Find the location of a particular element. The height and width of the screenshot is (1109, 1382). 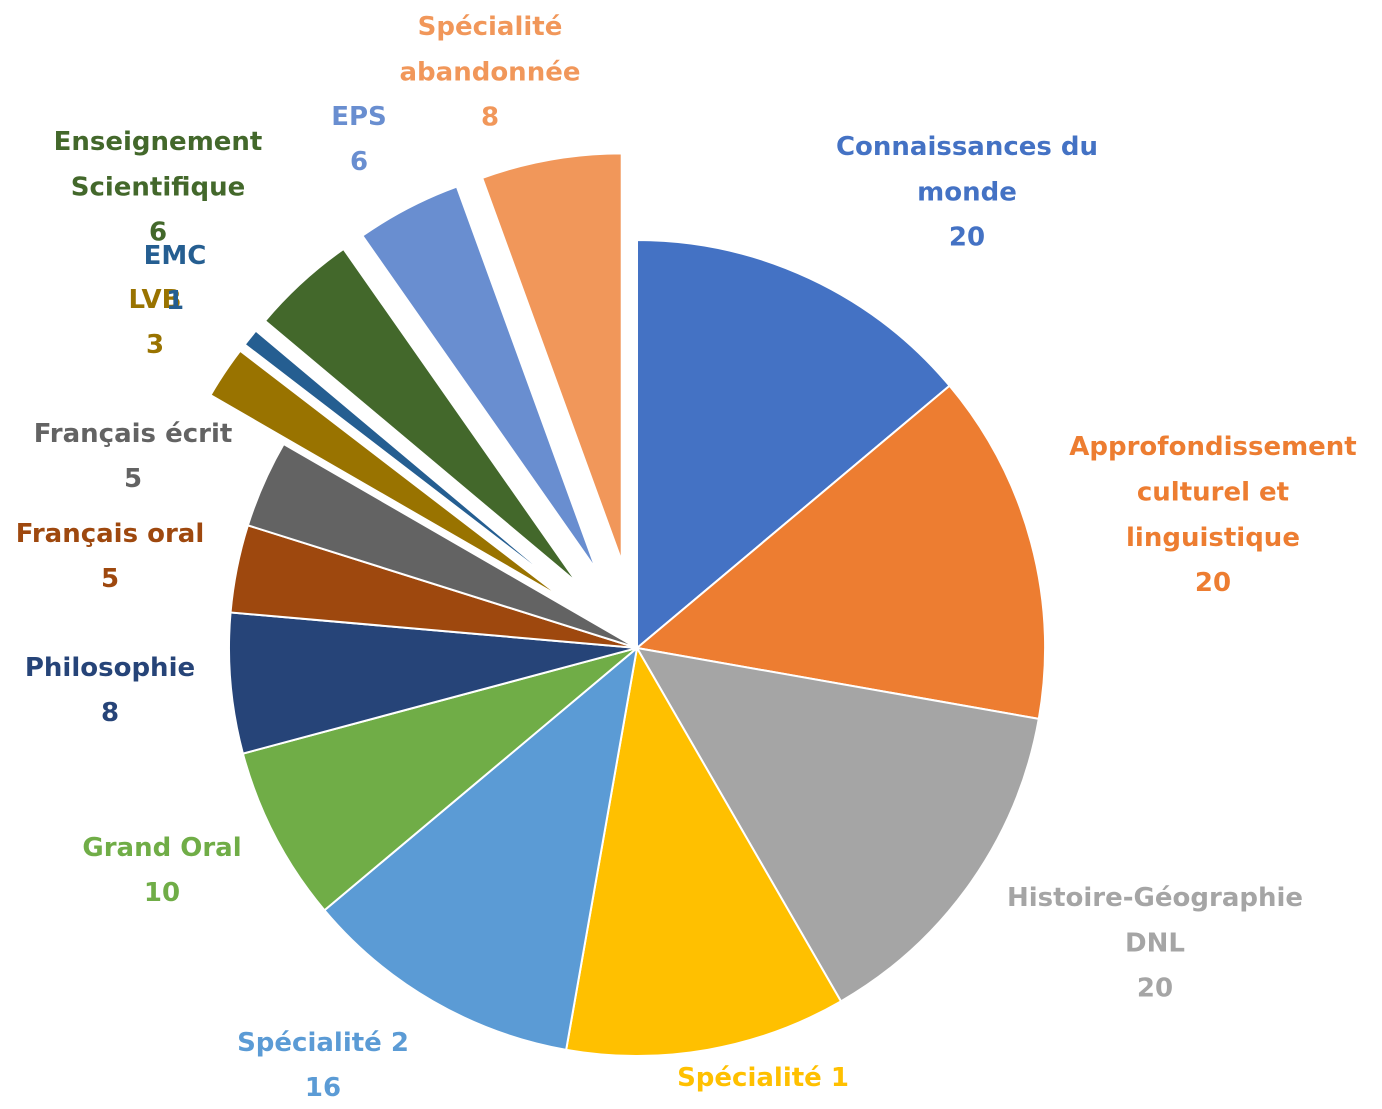

slice-label: Français écrit is located at coordinates (133, 434).